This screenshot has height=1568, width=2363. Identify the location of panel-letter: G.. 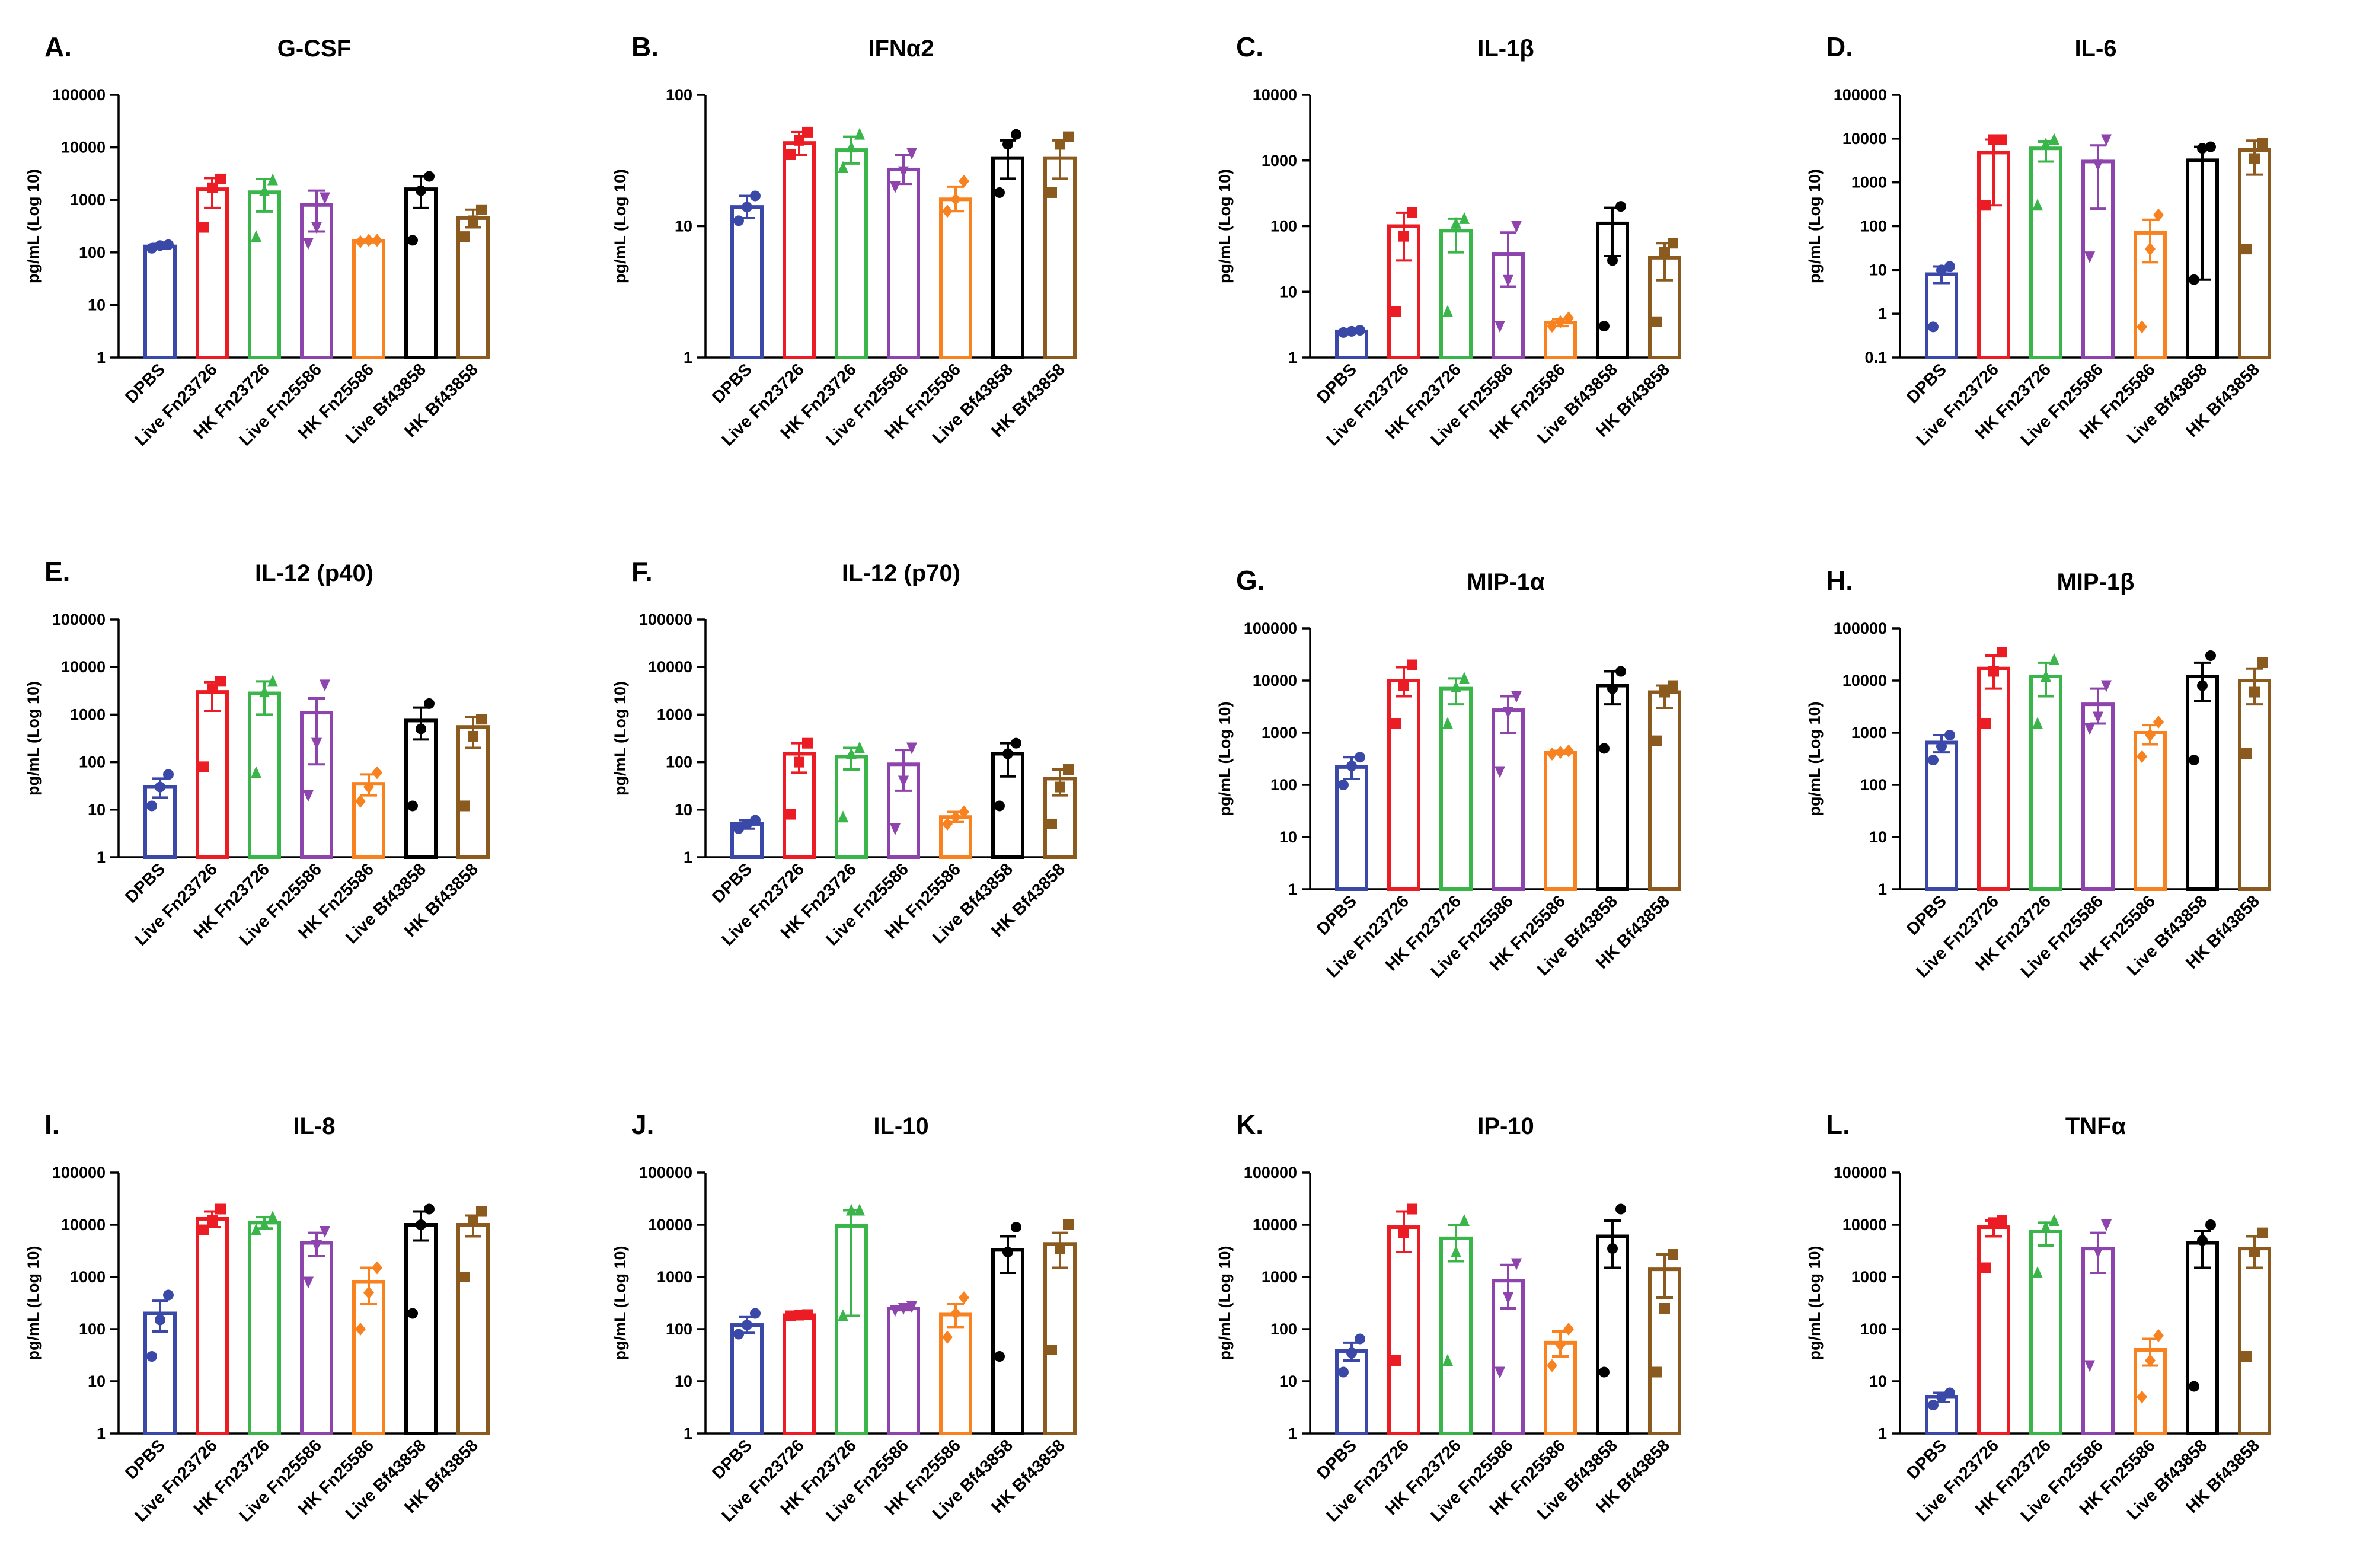
(1250, 580).